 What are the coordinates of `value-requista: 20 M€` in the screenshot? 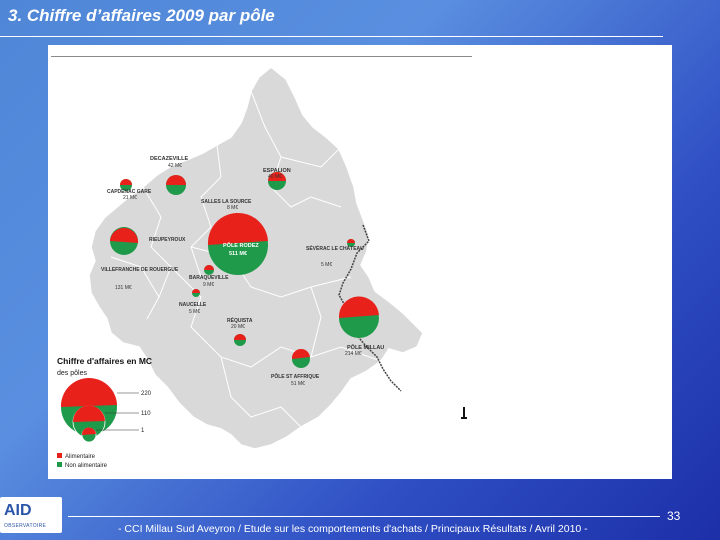 It's located at (238, 327).